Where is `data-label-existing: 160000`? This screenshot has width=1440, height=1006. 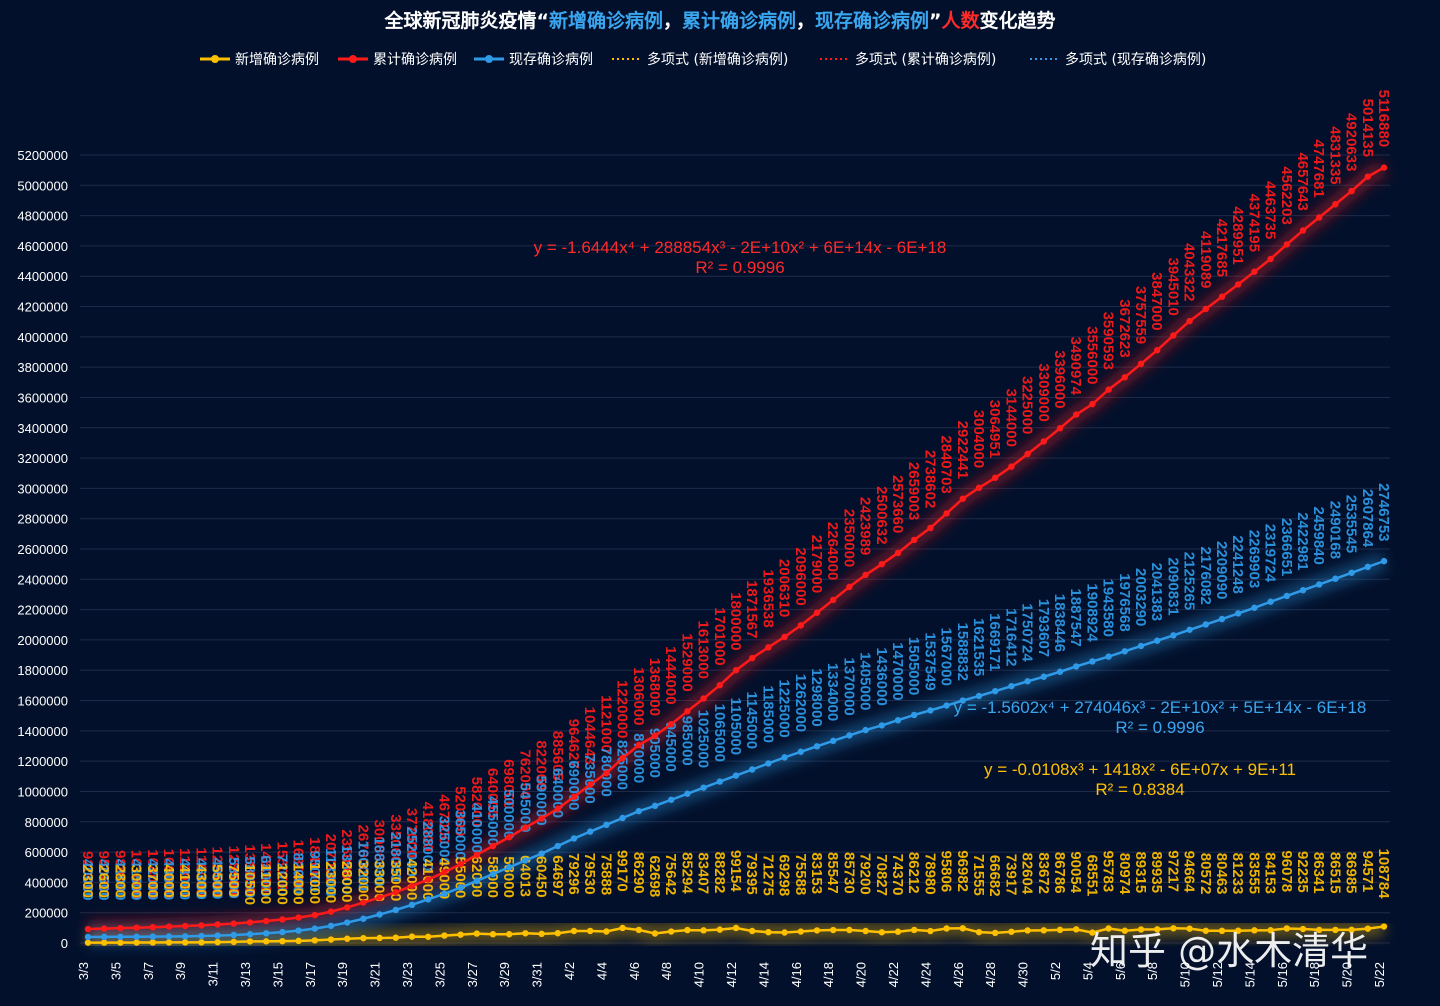 data-label-existing: 160000 is located at coordinates (362, 866).